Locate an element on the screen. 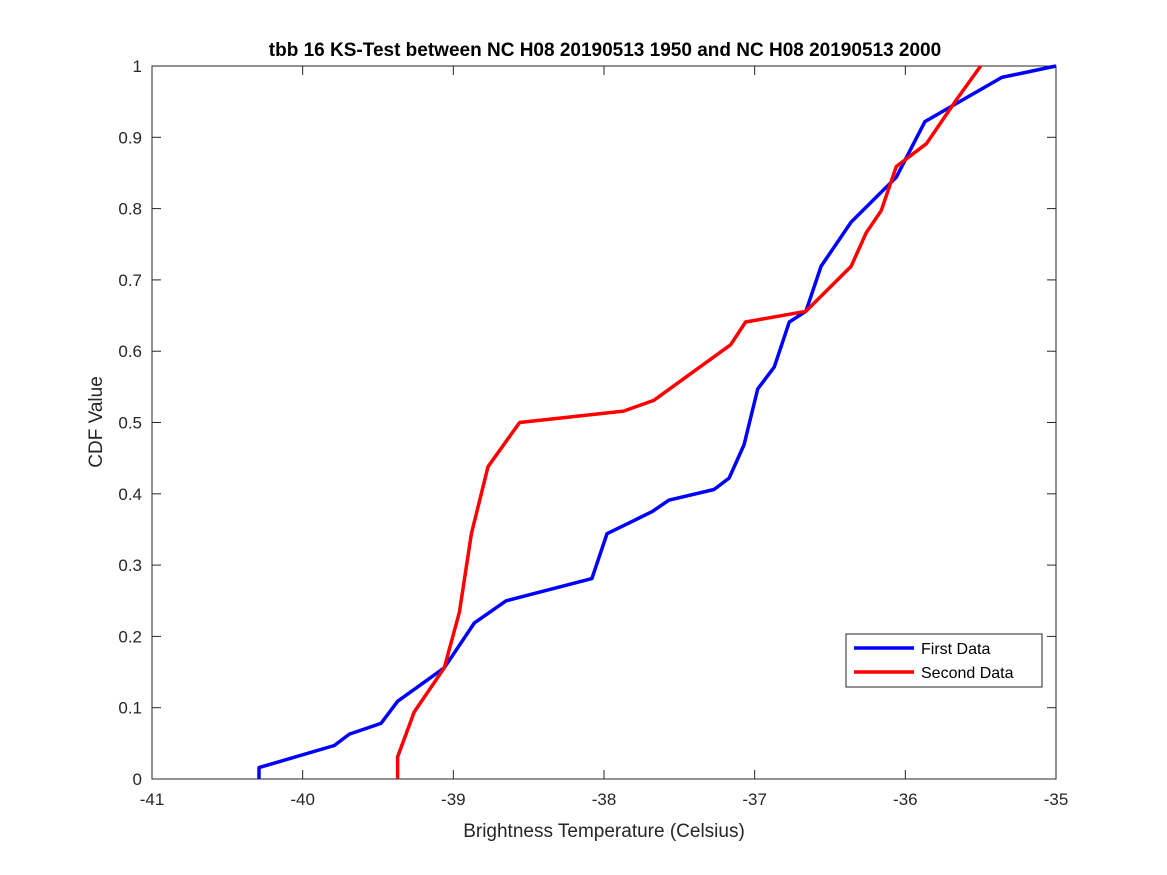  y-tick-label: 0.2 is located at coordinates (130, 636).